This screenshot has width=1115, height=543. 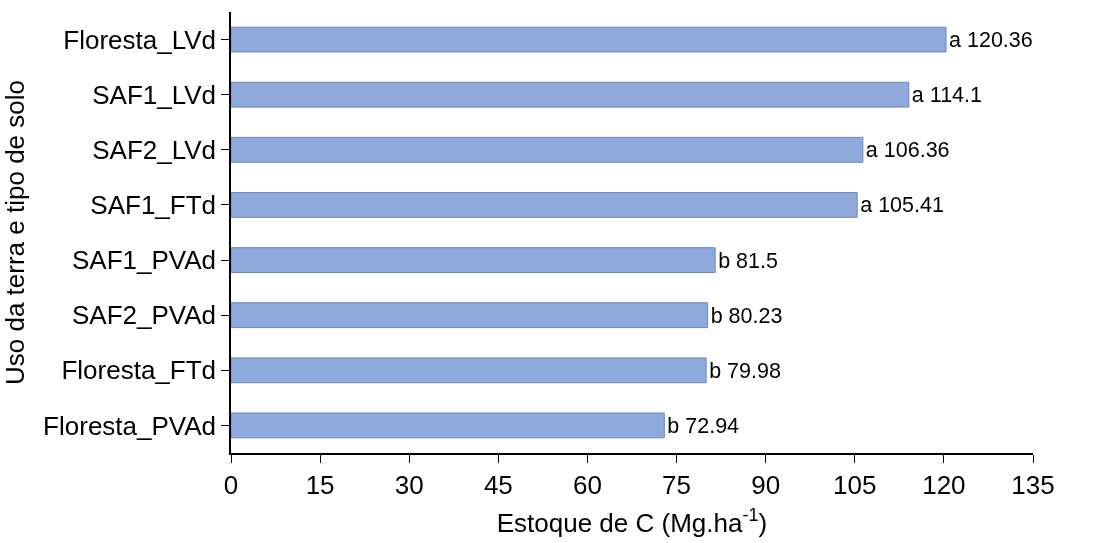 What do you see at coordinates (154, 149) in the screenshot?
I see `y-tick-label: SAF2_LVd` at bounding box center [154, 149].